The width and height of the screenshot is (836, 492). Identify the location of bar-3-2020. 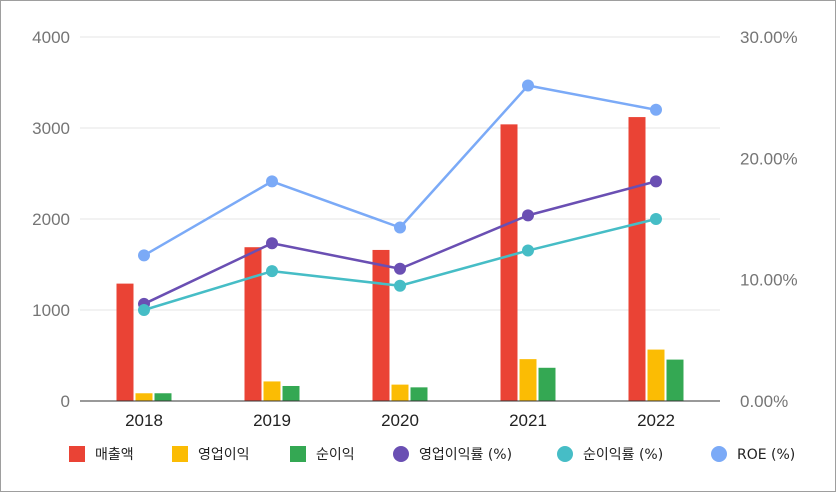
(419, 394).